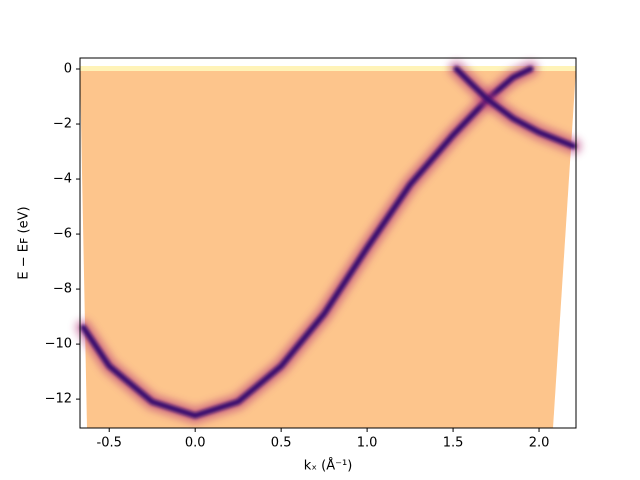  Describe the element at coordinates (109, 443) in the screenshot. I see `x-tick-label: -0.5` at that location.